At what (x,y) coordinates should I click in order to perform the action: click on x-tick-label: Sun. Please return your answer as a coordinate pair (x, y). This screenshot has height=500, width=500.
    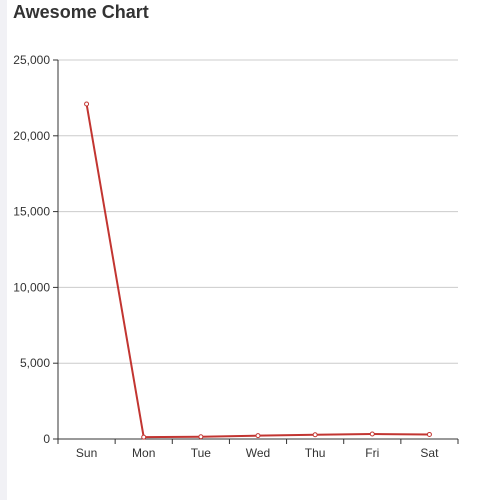
    Looking at the image, I should click on (86, 453).